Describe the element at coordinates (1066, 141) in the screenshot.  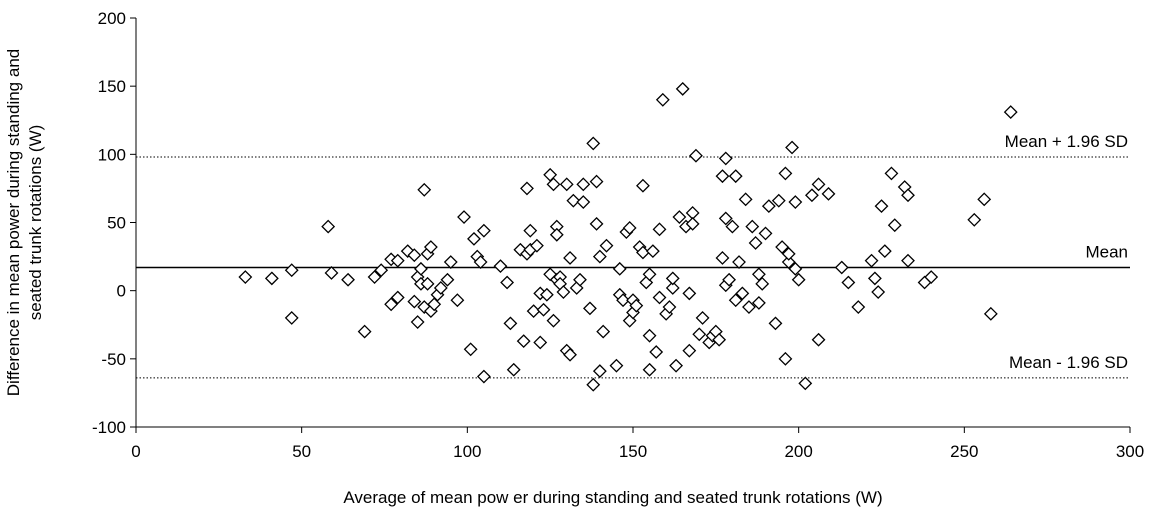
I see `ref-label-mean-1-96-sd: Mean + 1.96 SD` at that location.